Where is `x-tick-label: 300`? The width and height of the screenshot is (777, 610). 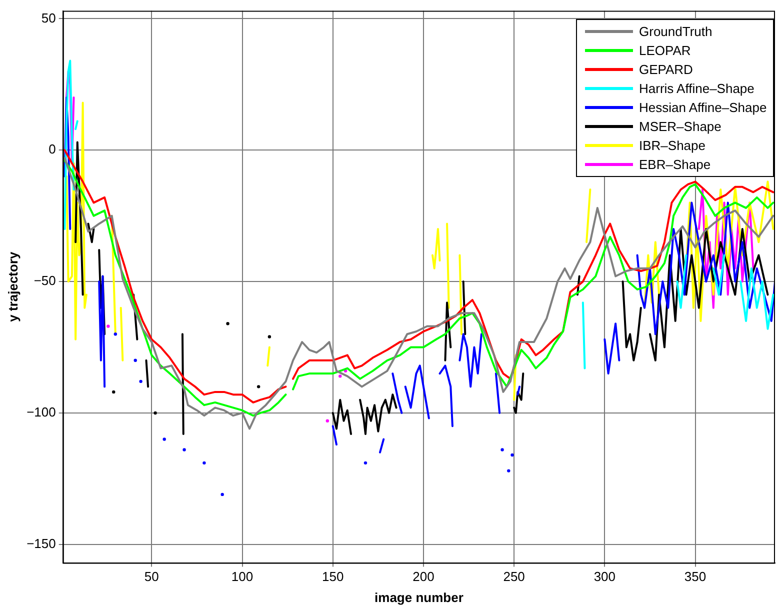 x-tick-label: 300 is located at coordinates (605, 576).